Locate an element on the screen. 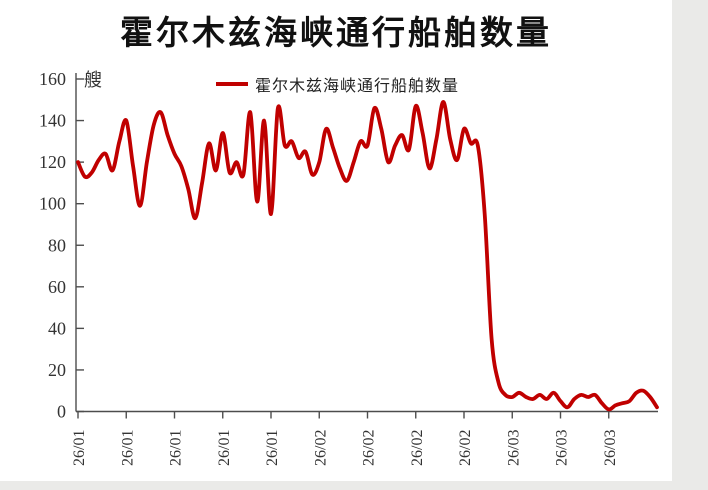  legend-label: 霍尔木兹海峡通行船舶数量 is located at coordinates (357, 86).